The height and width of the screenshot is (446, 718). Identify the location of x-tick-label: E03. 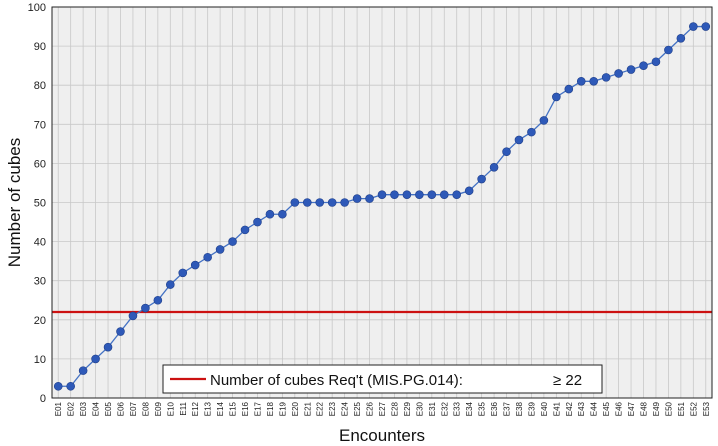
(83, 408).